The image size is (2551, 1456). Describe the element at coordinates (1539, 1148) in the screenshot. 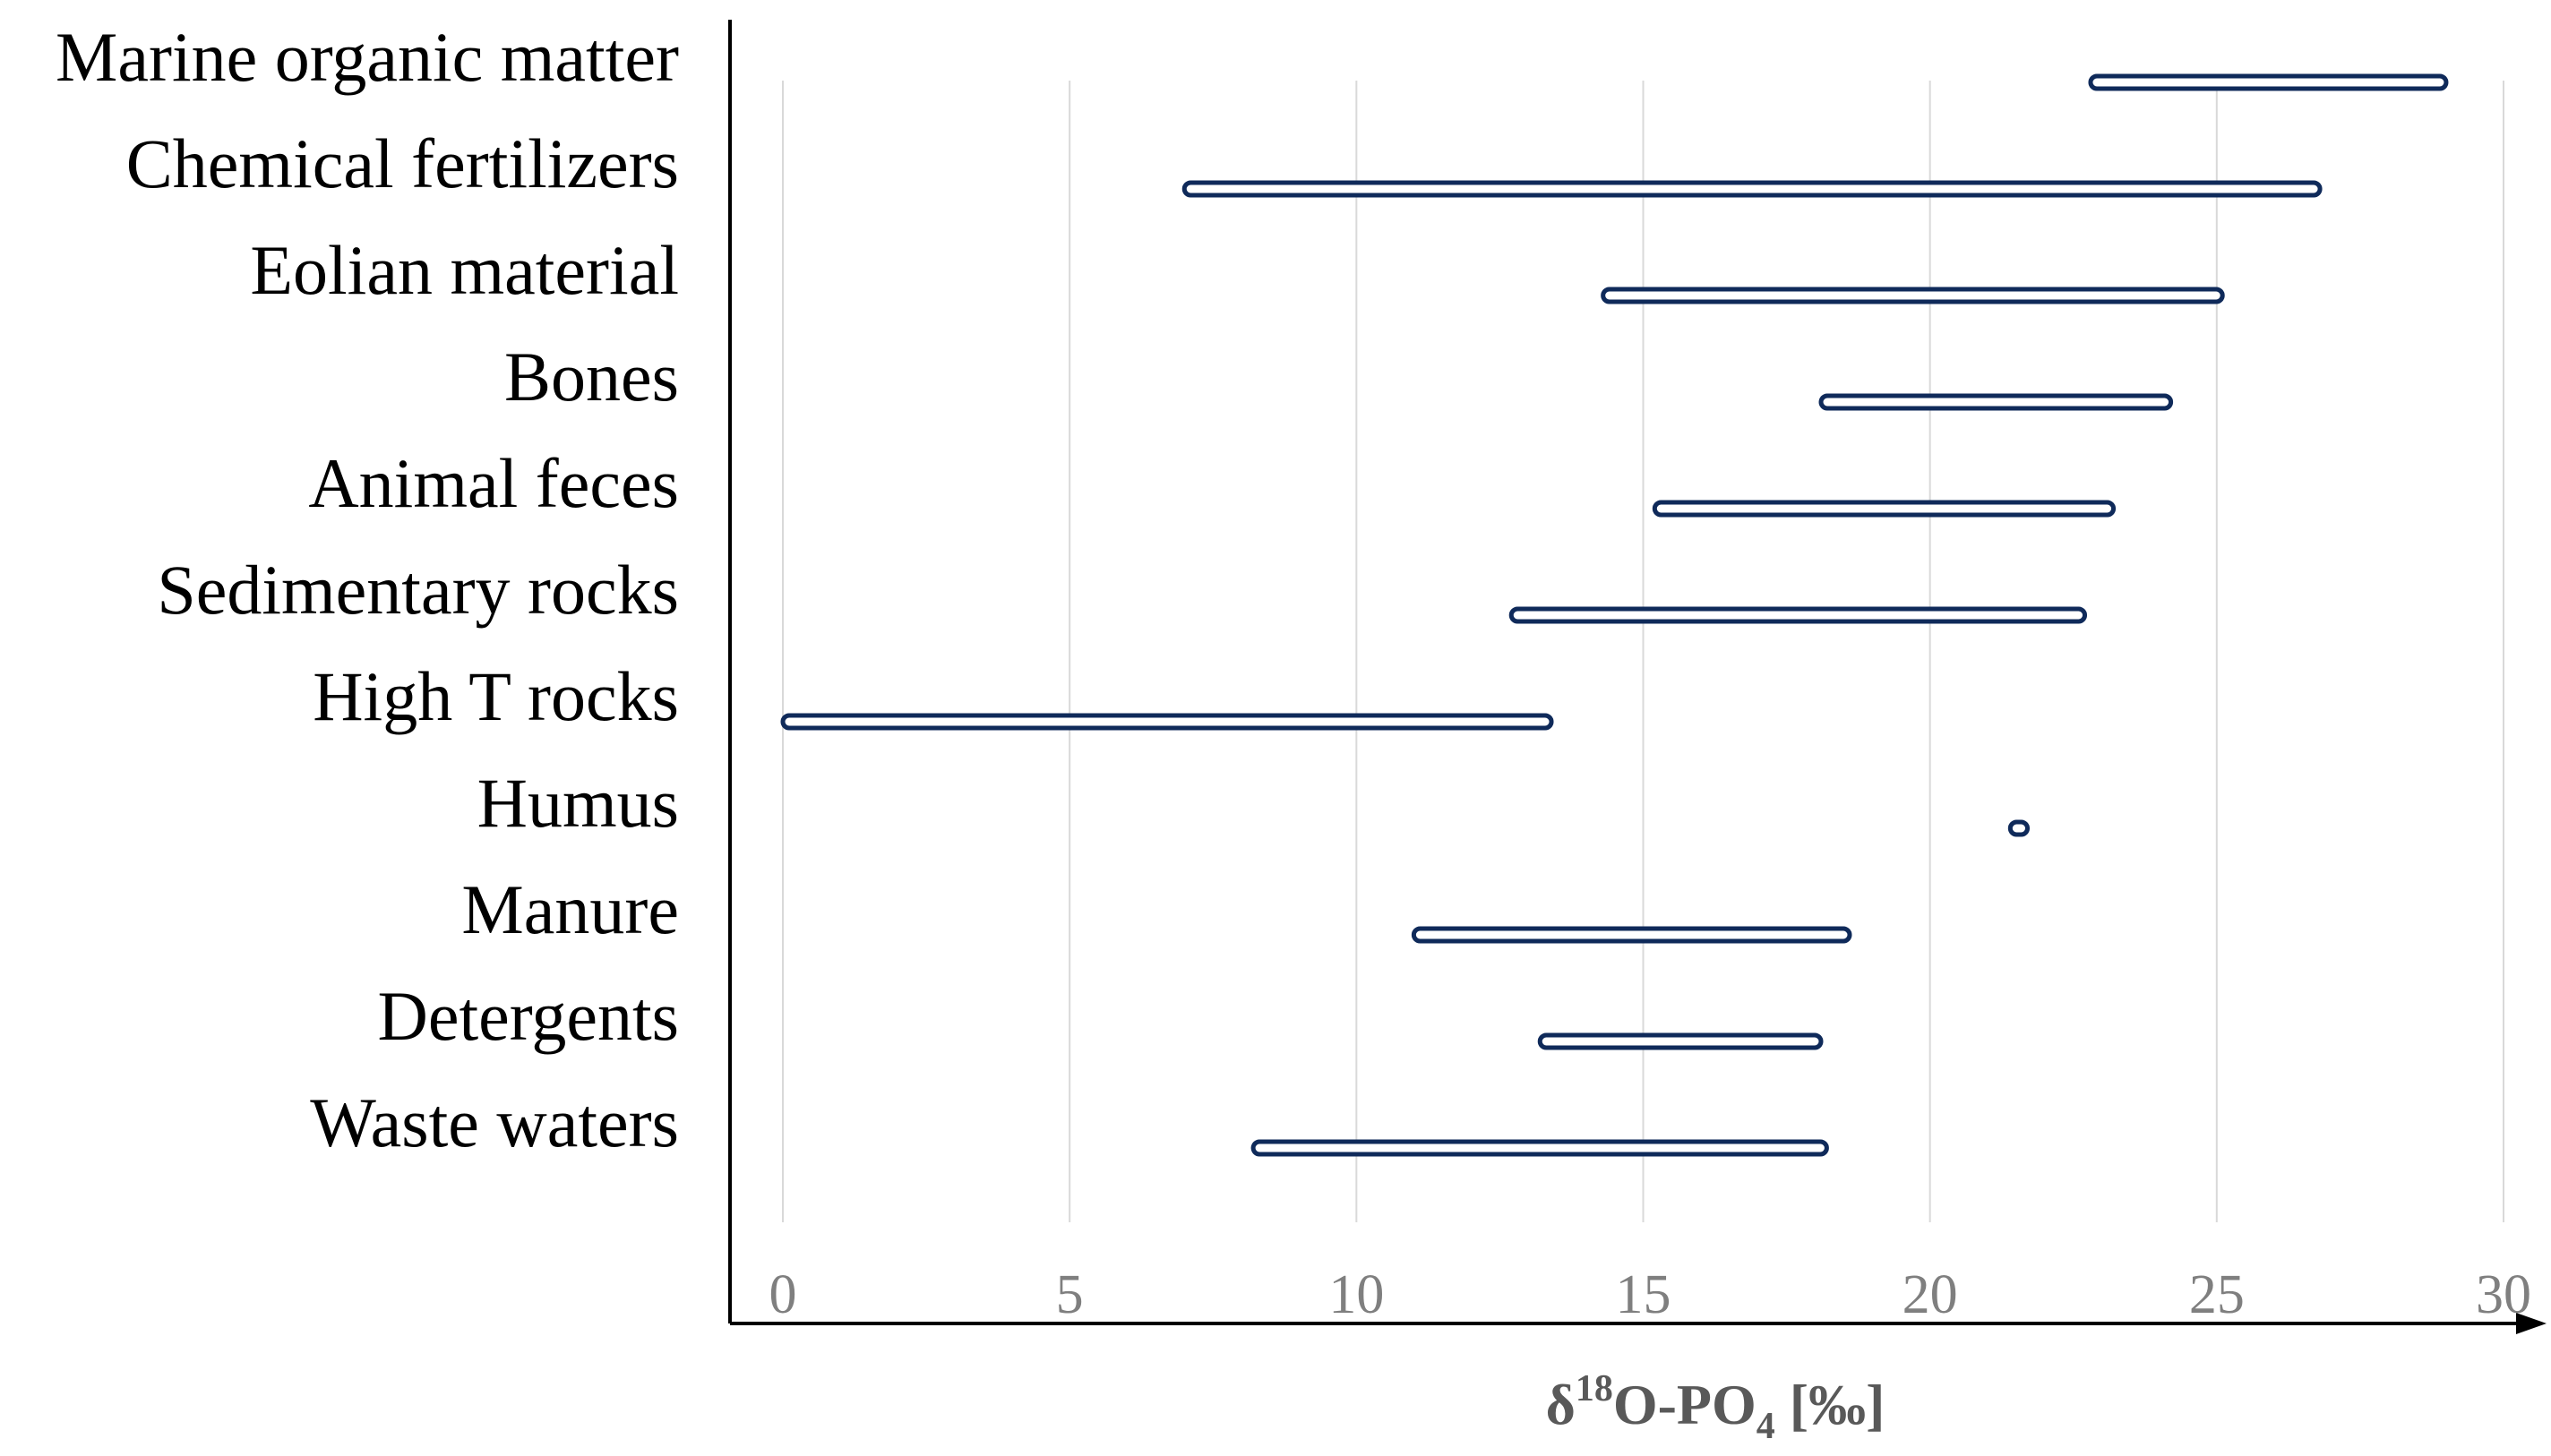

I see `range-bar-waste-waters` at that location.